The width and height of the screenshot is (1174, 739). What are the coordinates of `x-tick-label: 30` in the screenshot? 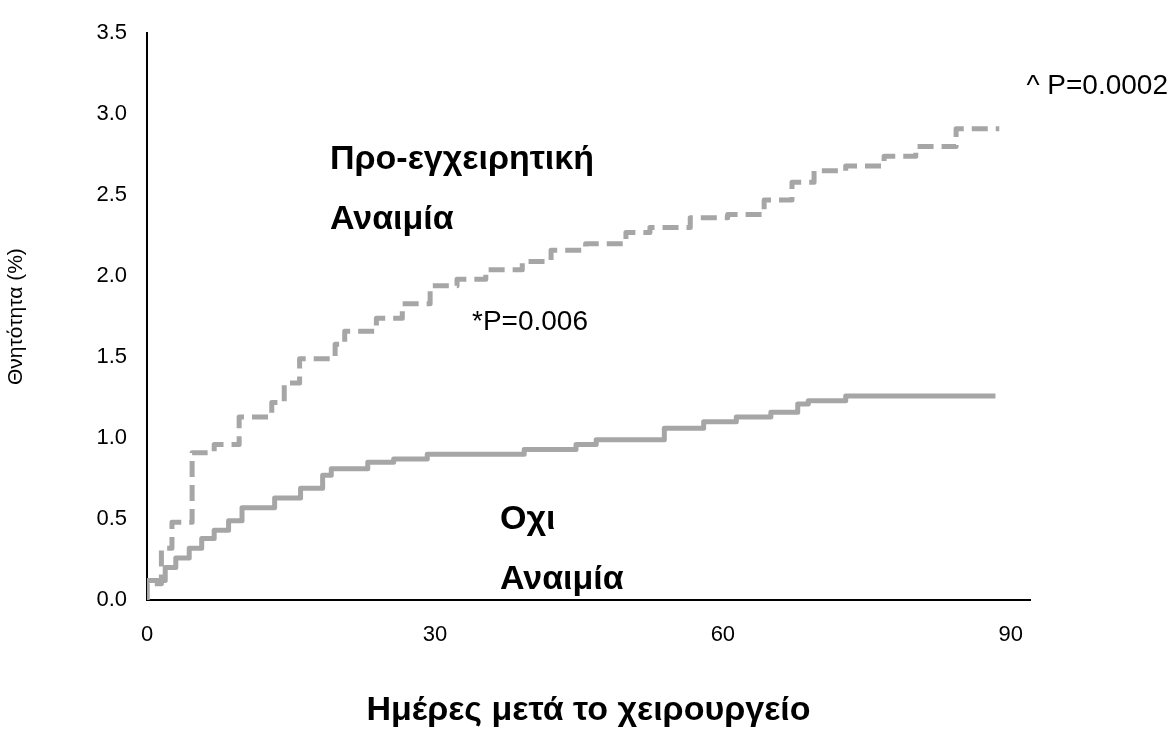 It's located at (435, 634).